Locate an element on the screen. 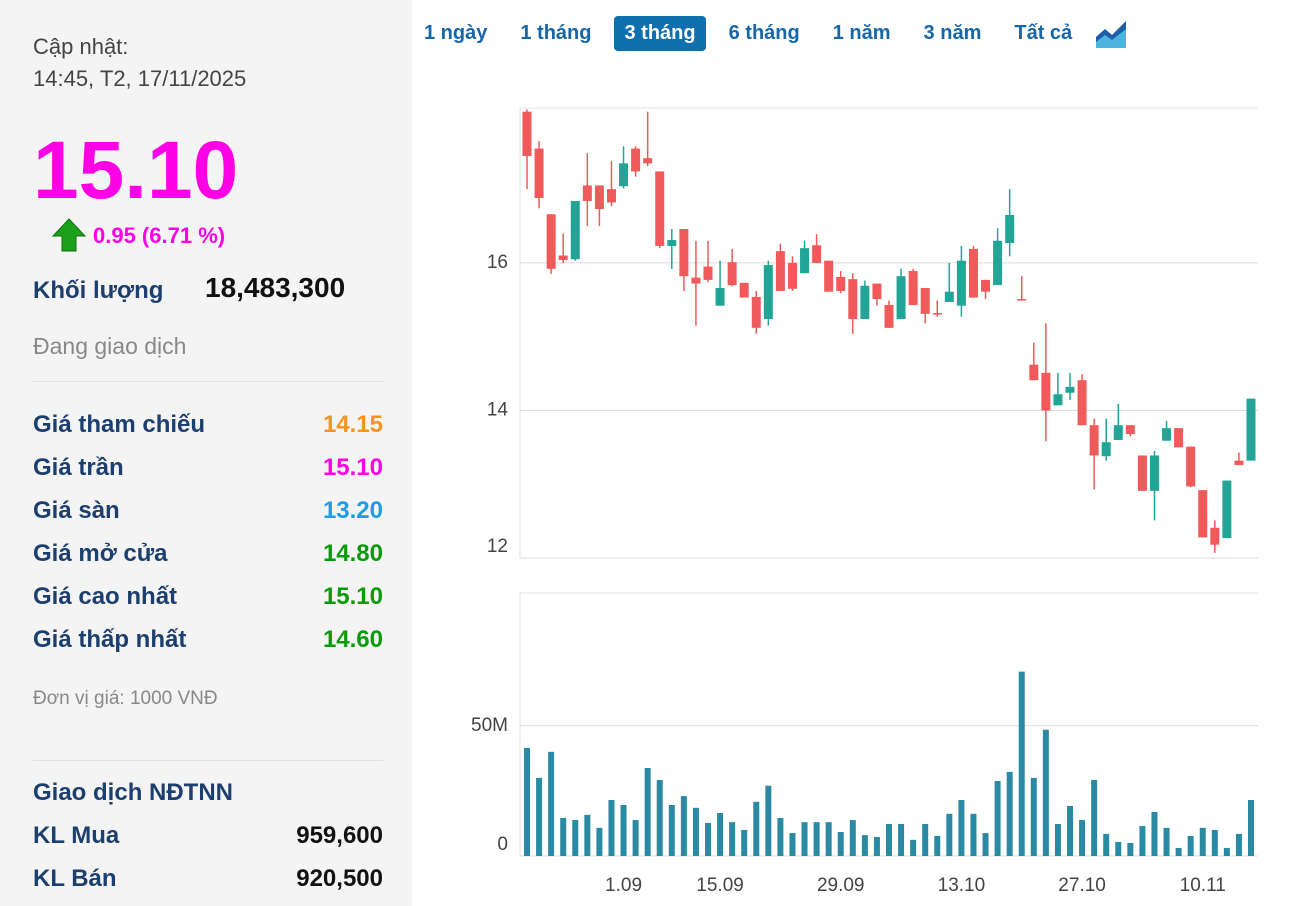  y-tick-label: 0 is located at coordinates (502, 844).